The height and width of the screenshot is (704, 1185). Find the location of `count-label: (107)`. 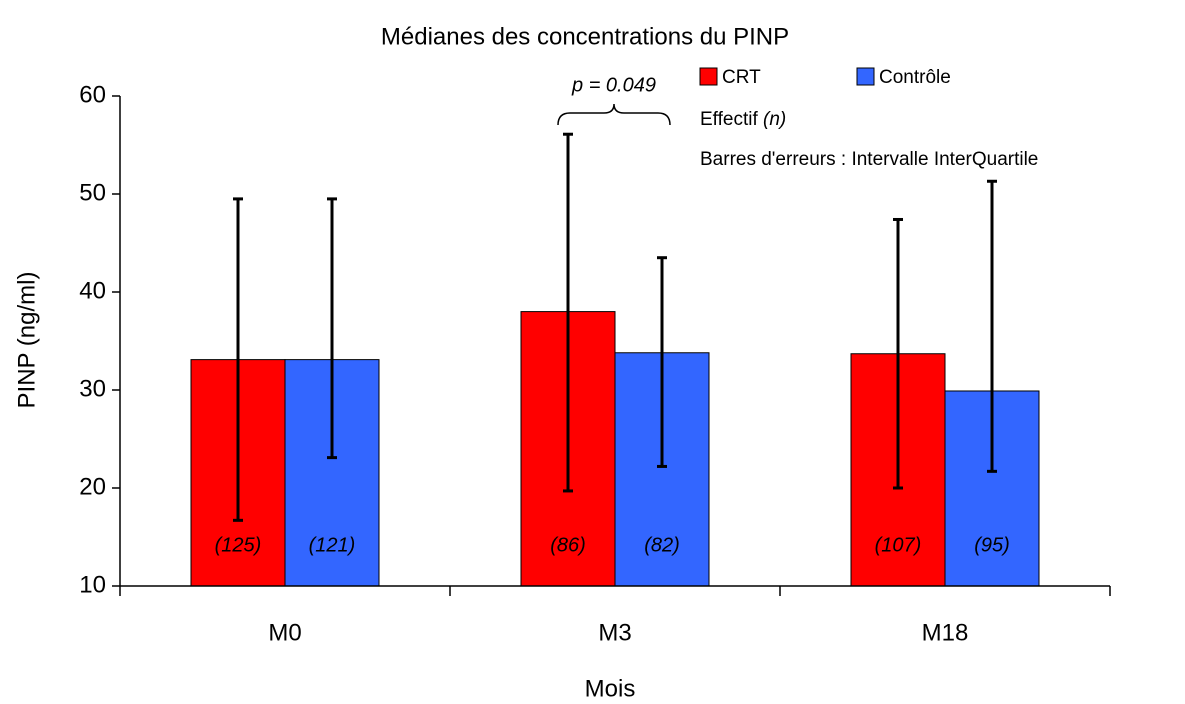

count-label: (107) is located at coordinates (898, 545).